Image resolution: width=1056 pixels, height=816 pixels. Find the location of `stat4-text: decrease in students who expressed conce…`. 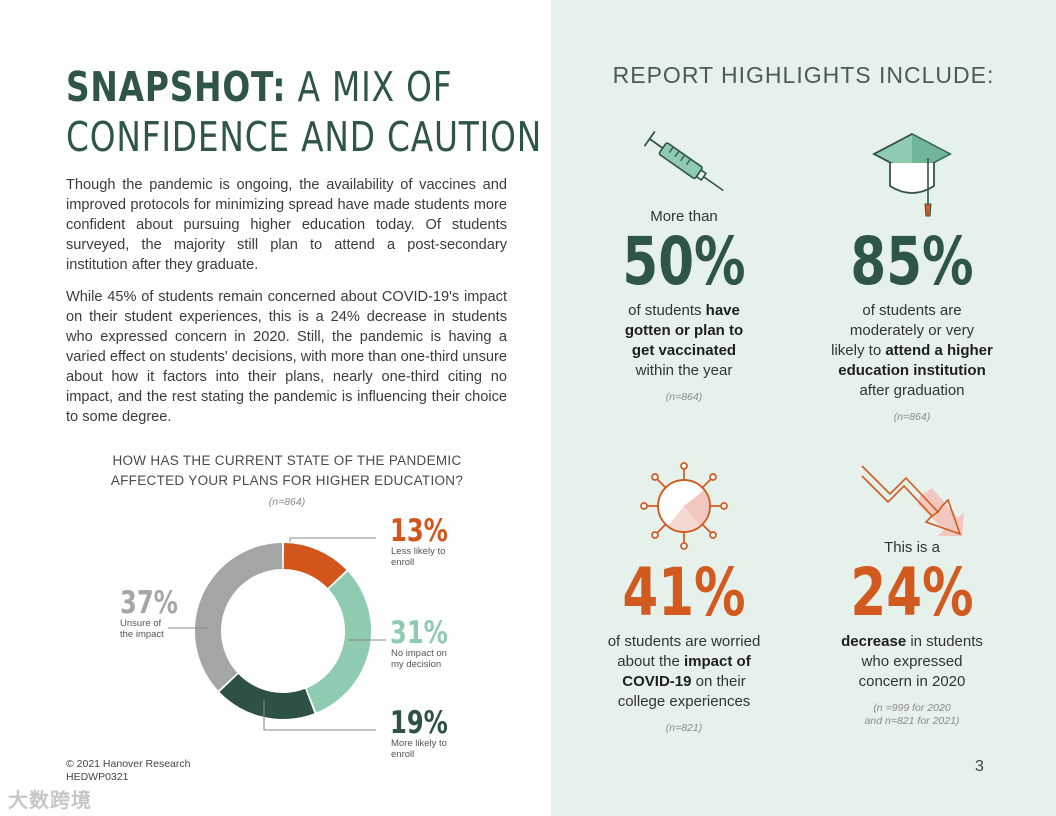

stat4-text: decrease in students who expressed conce… is located at coordinates (912, 662).